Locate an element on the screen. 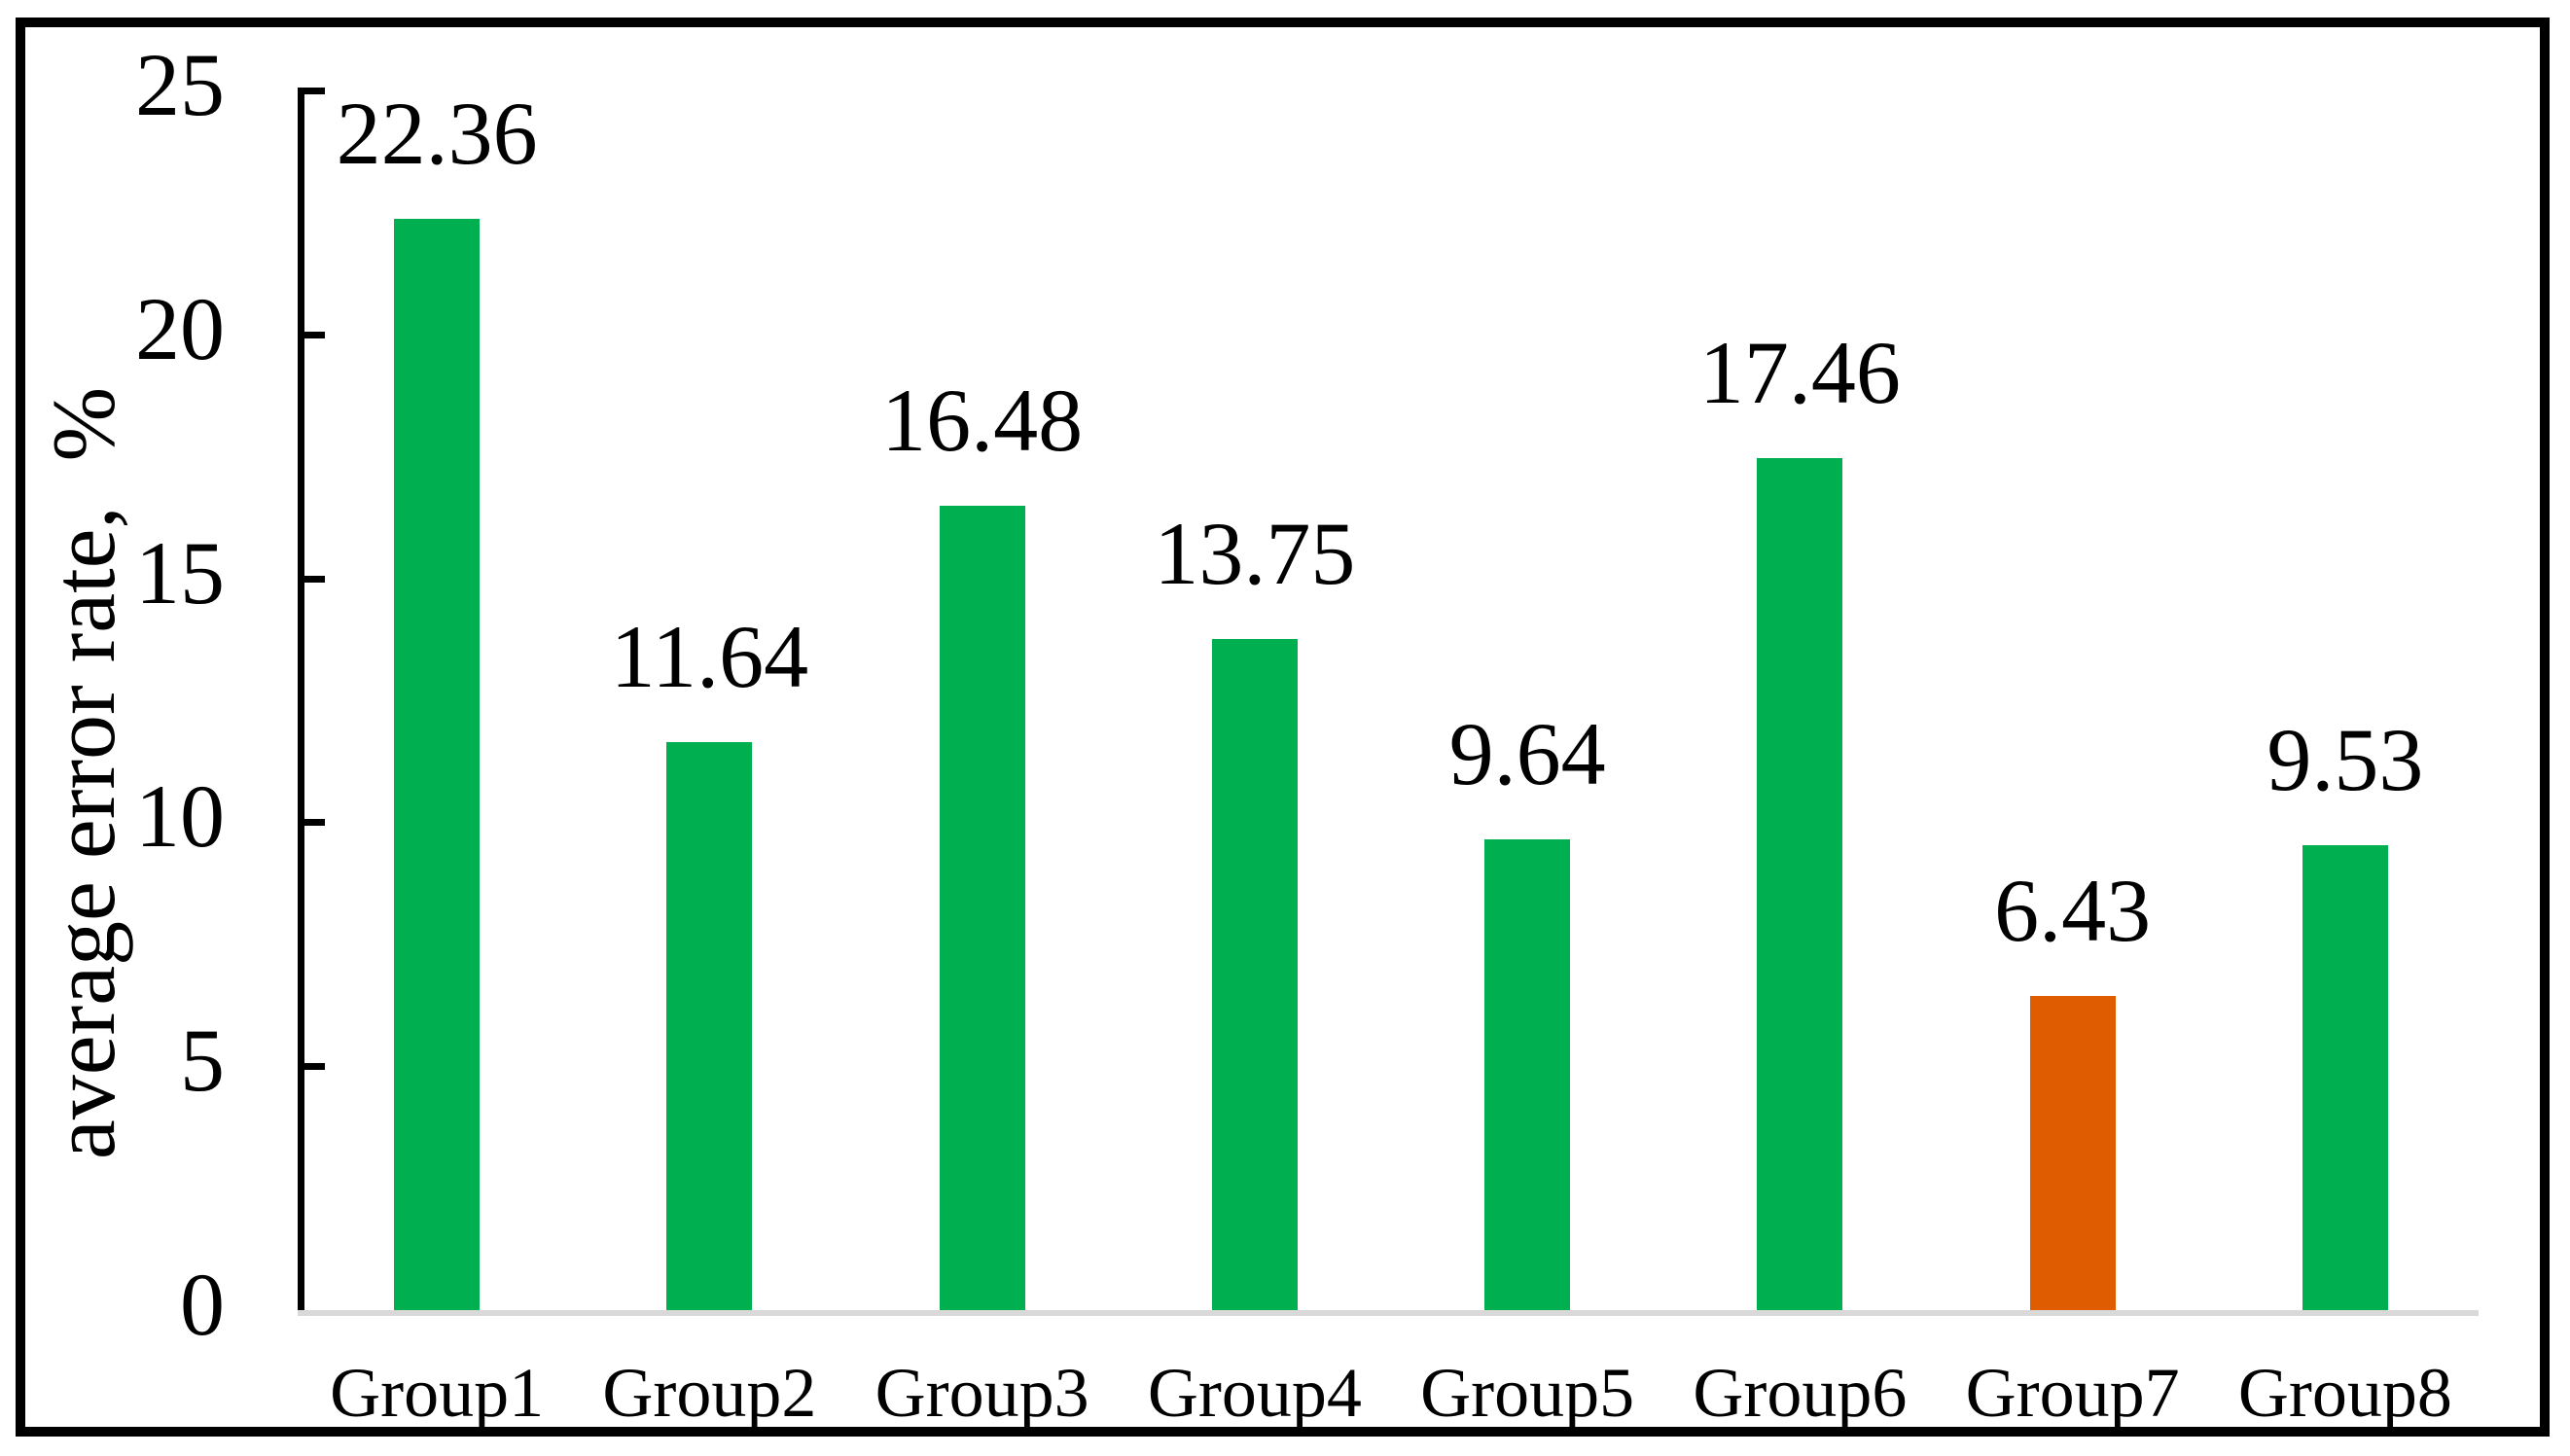 The height and width of the screenshot is (1456, 2570). value-label-group5: 9.64 is located at coordinates (1527, 753).